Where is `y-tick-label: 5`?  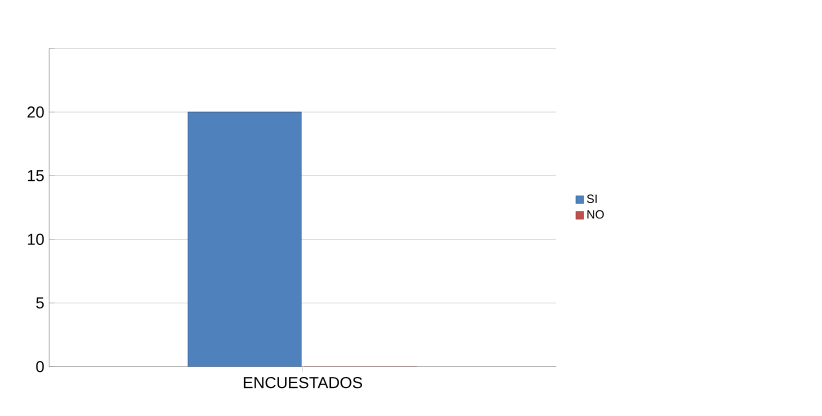
y-tick-label: 5 is located at coordinates (40, 303).